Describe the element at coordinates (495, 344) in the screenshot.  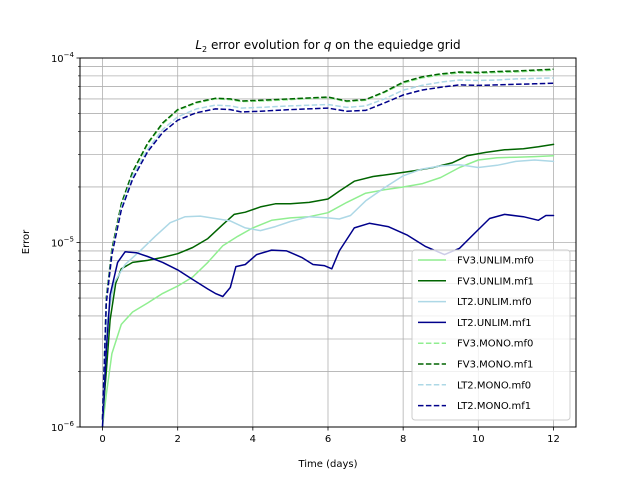
I see `legend-label: FV3.MONO.mf0` at that location.